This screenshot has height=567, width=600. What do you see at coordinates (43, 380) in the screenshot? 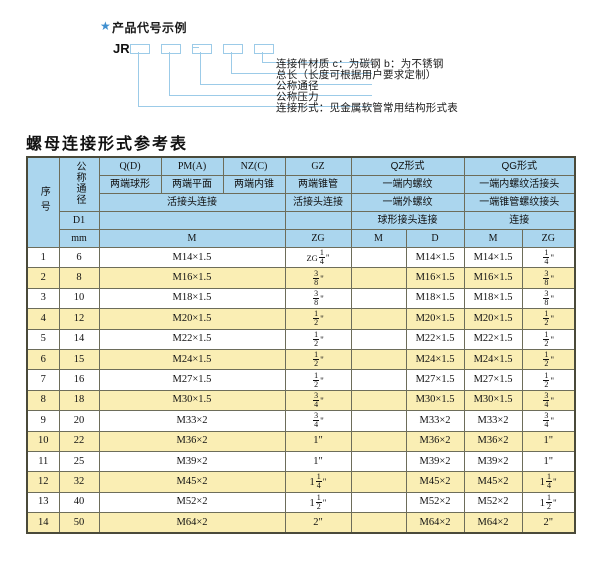
I see `cell-seq: 7` at bounding box center [43, 380].